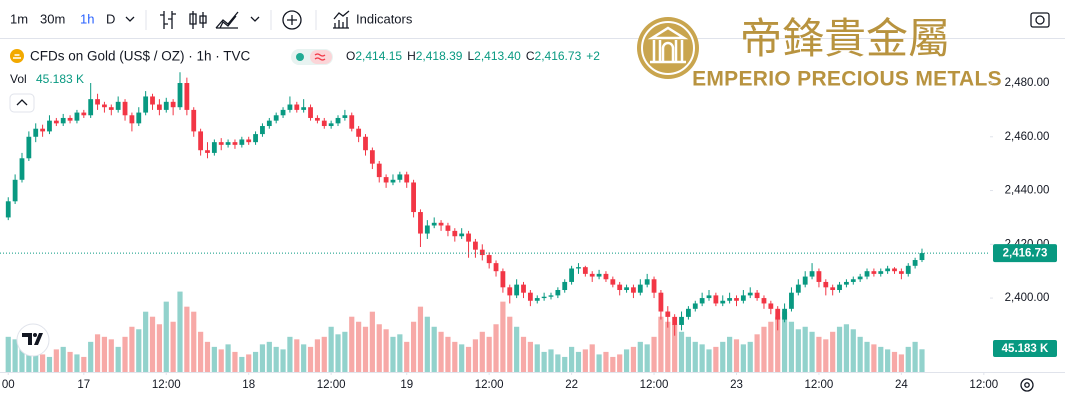 The width and height of the screenshot is (1065, 404). Describe the element at coordinates (35, 335) in the screenshot. I see `tv-logo-dot` at that location.